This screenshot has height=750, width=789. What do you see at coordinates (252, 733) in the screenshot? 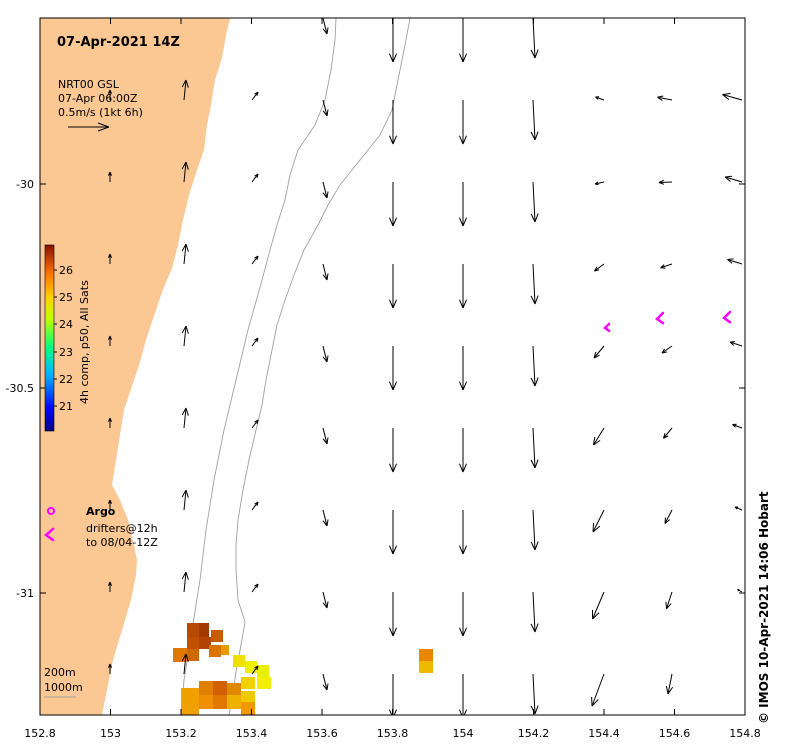
I see `x-tick-label: 153.4` at bounding box center [252, 733].